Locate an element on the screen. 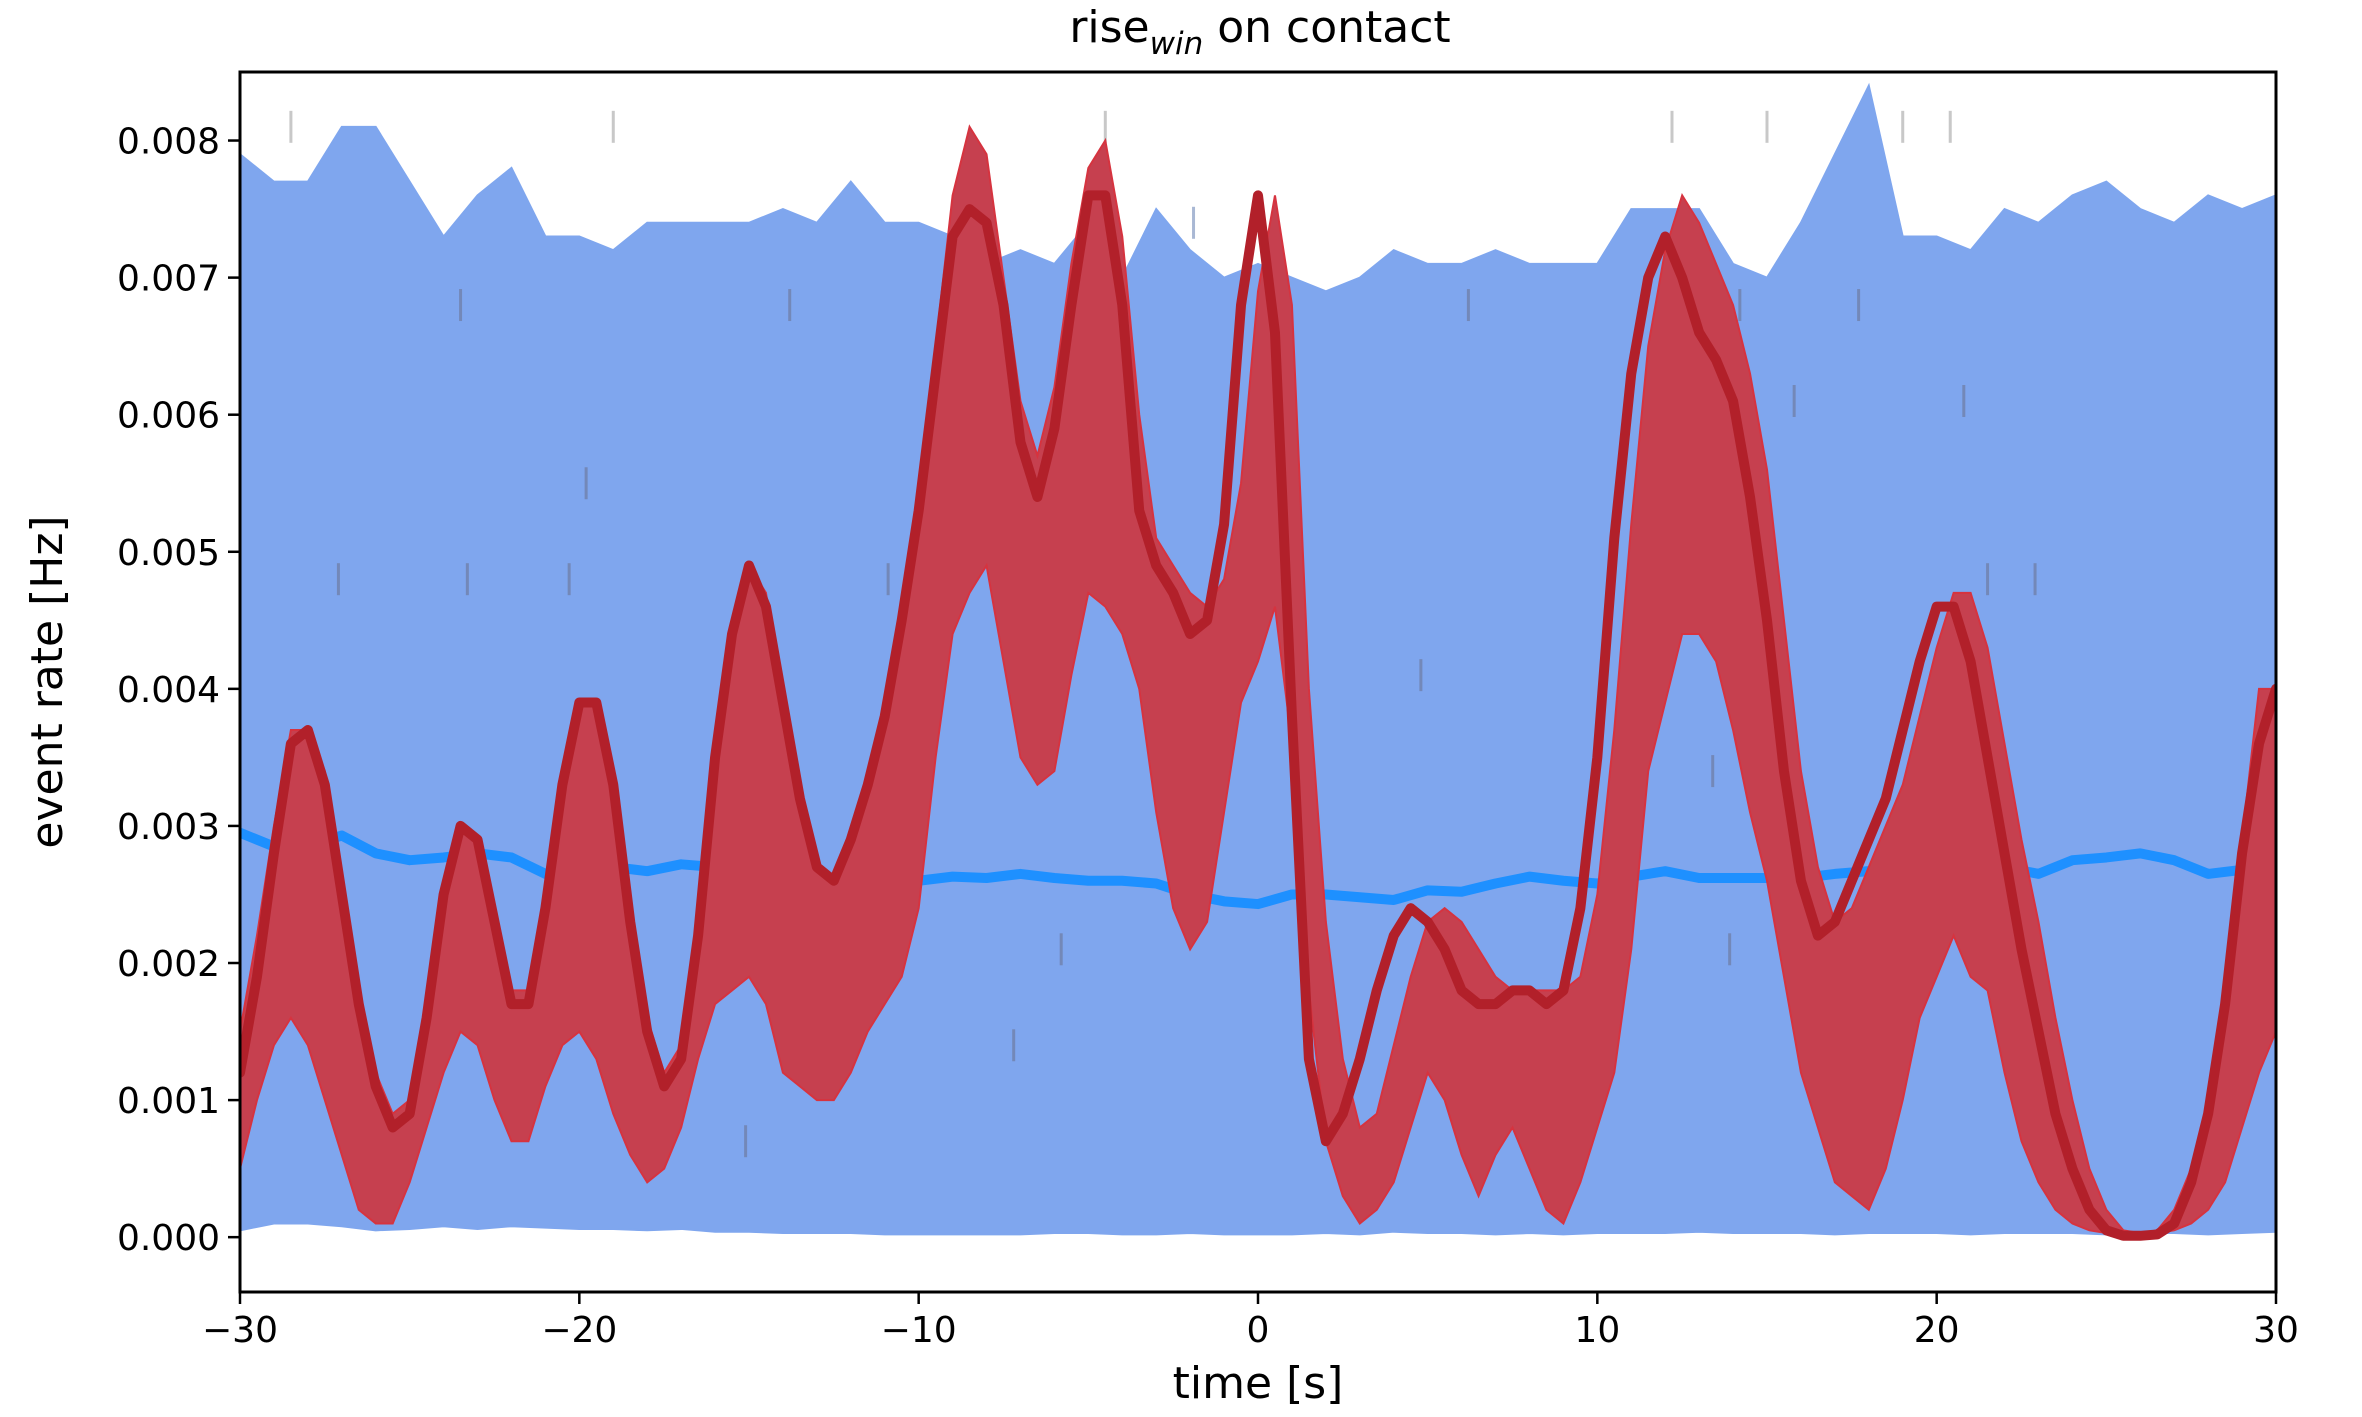 This screenshot has height=1417, width=2362. x-tick-label: 0 is located at coordinates (1258, 1330).